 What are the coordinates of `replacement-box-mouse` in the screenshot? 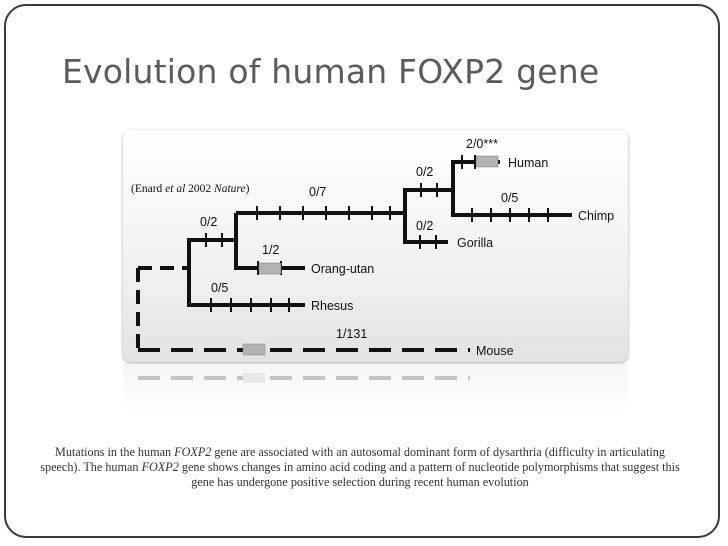 It's located at (254, 349).